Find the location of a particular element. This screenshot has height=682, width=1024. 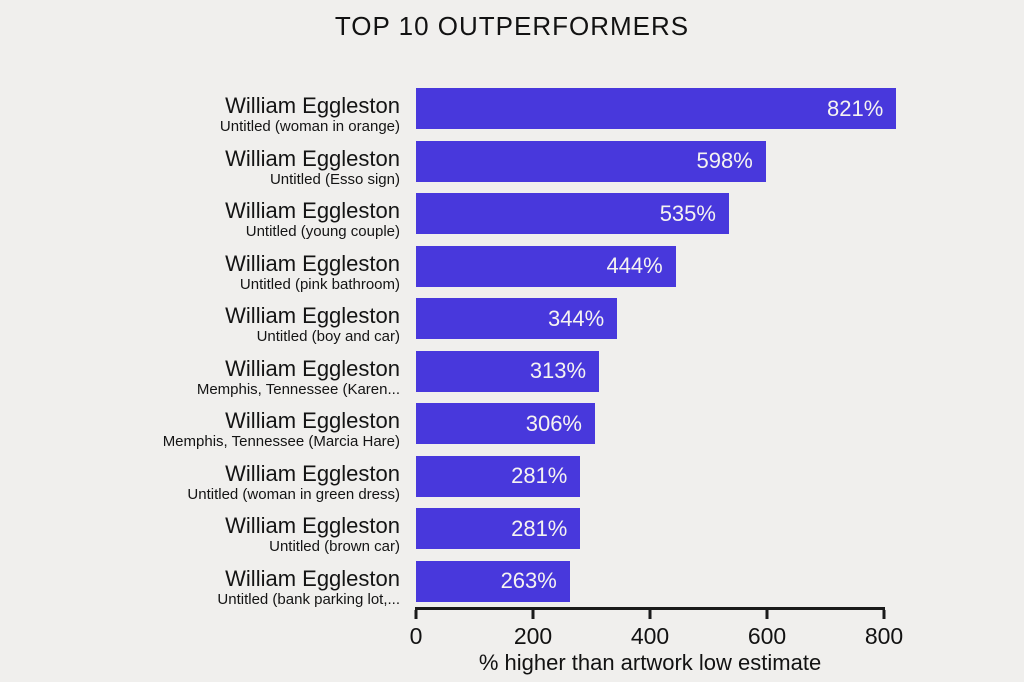

bar: 344% is located at coordinates (517, 318).